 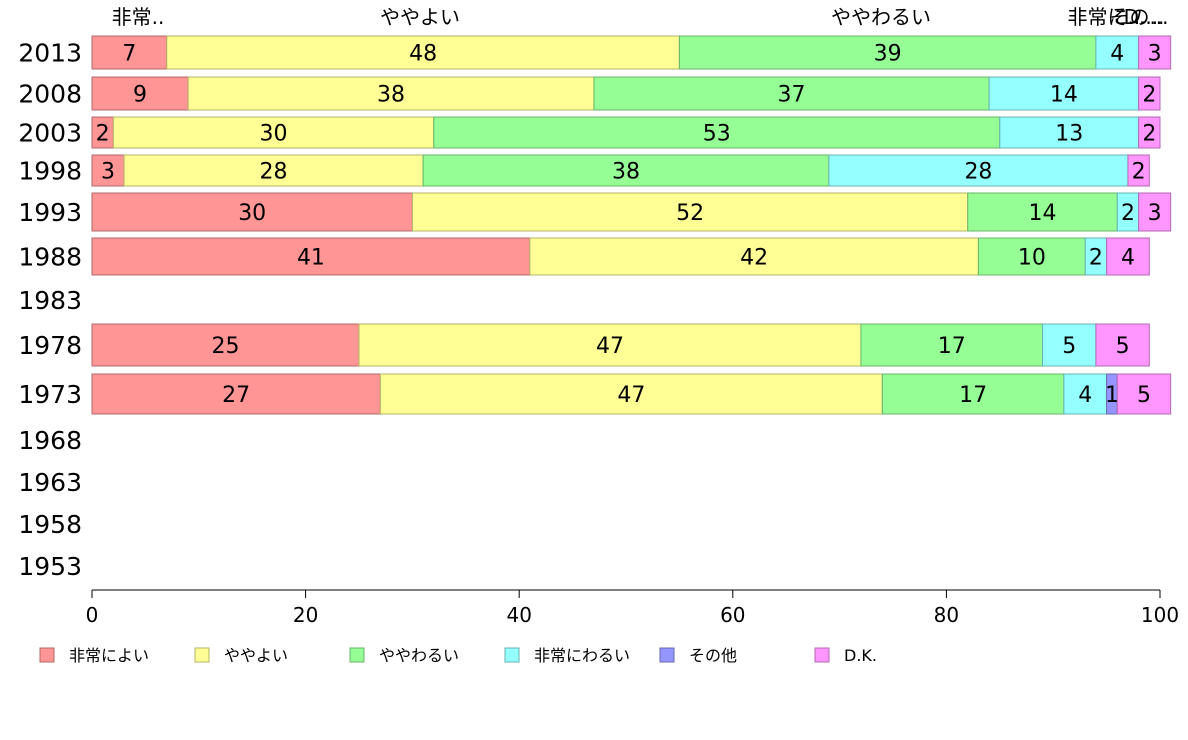 What do you see at coordinates (518, 615) in the screenshot?
I see `x-tick-label: 40` at bounding box center [518, 615].